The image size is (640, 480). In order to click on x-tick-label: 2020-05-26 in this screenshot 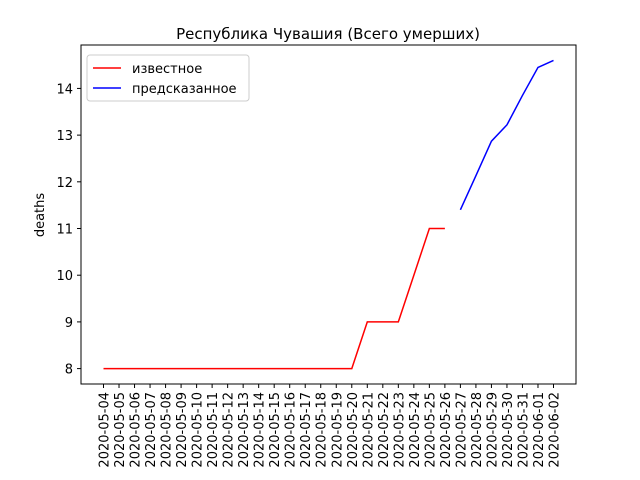, I will do `click(446, 430)`.